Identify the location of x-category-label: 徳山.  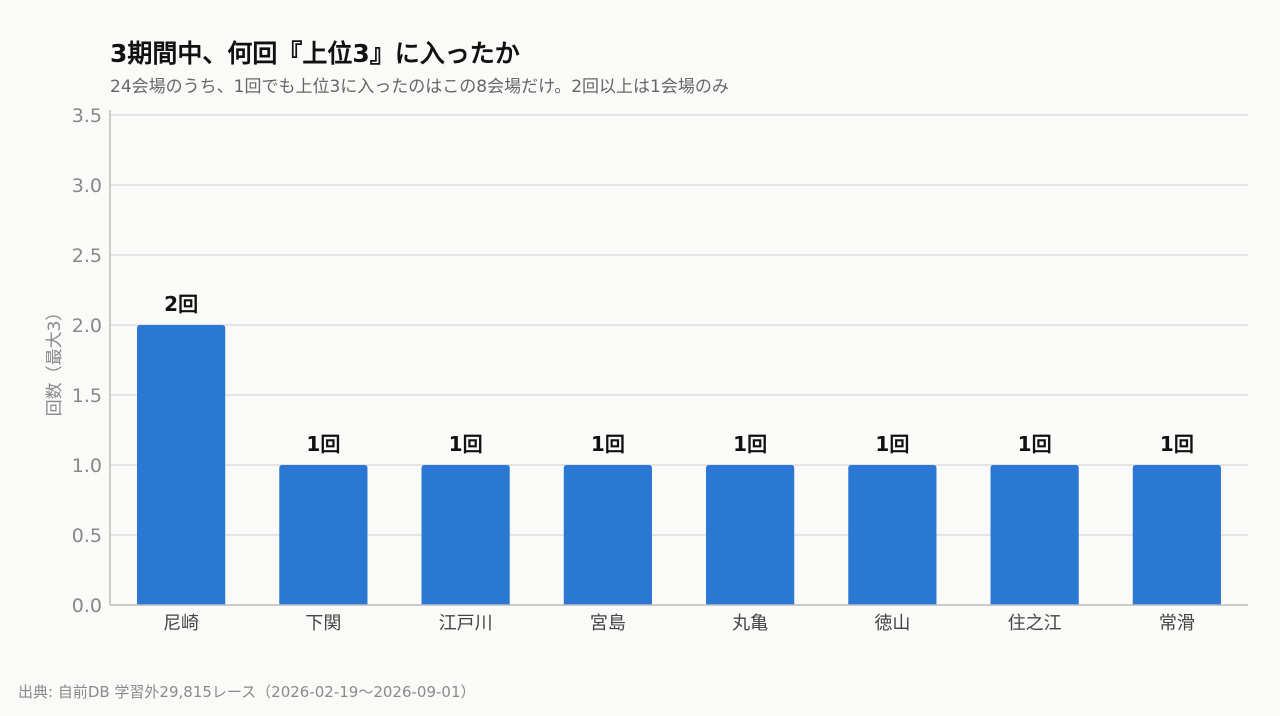
(892, 623).